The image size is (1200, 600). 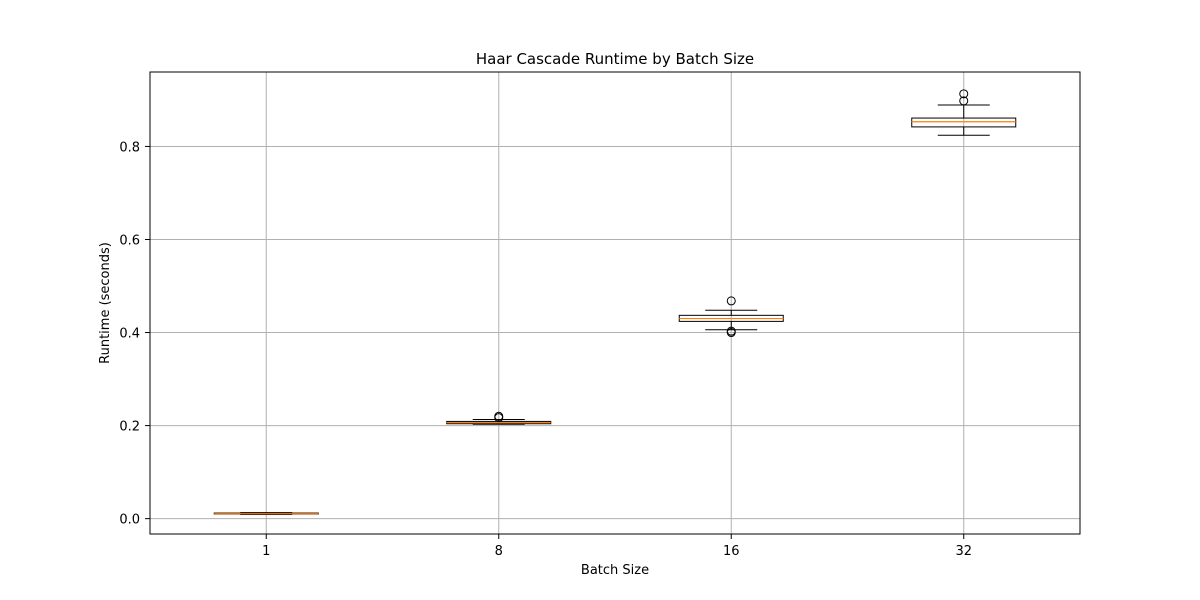 I want to click on y-axis-label: Runtime (seconds), so click(x=105, y=303).